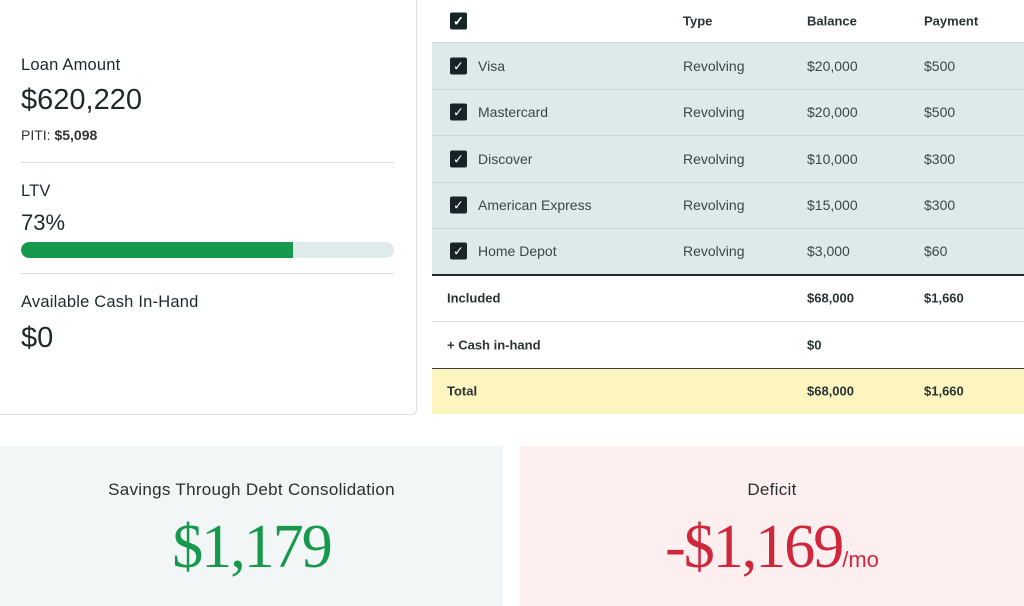 This screenshot has height=606, width=1024. Describe the element at coordinates (505, 158) in the screenshot. I see `debt-name: Discover` at that location.